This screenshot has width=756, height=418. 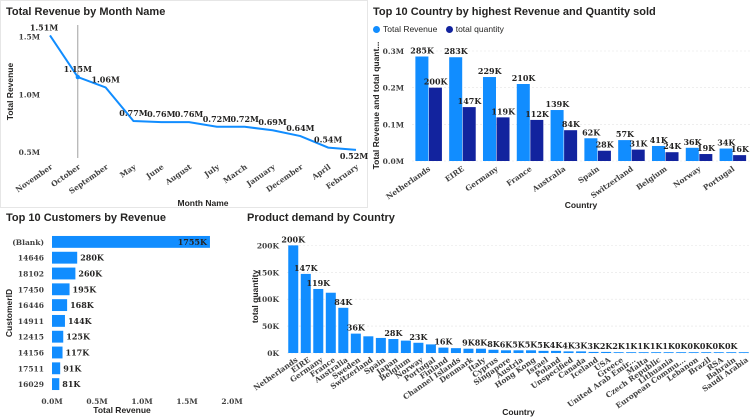 What do you see at coordinates (328, 140) in the screenshot?
I see `data-label: 0.54M` at bounding box center [328, 140].